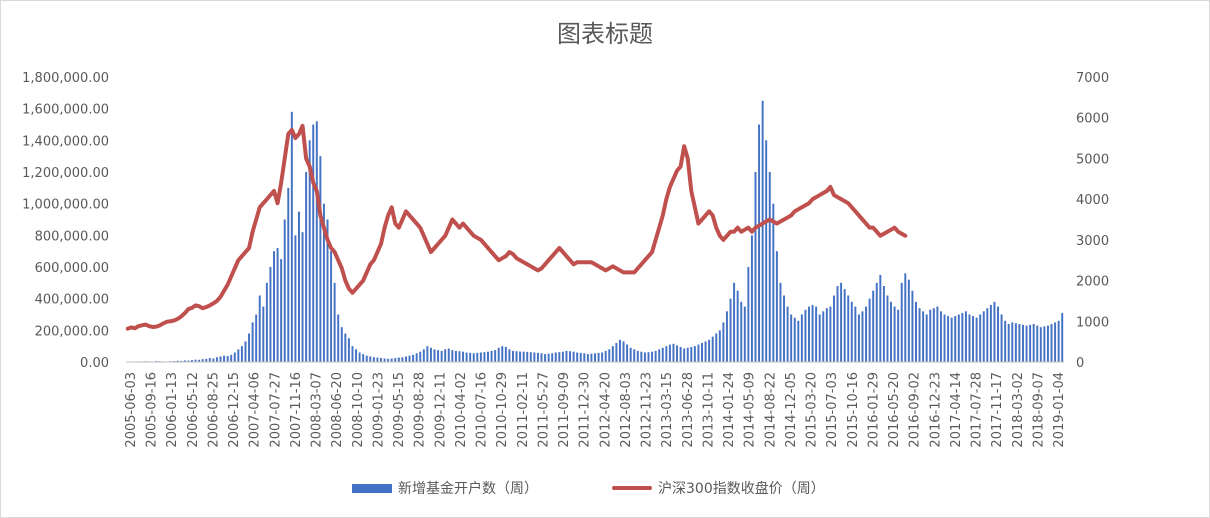 This screenshot has height=518, width=1210. What do you see at coordinates (956, 410) in the screenshot?
I see `x-axis-tick-label: 2017-04-14` at bounding box center [956, 410].